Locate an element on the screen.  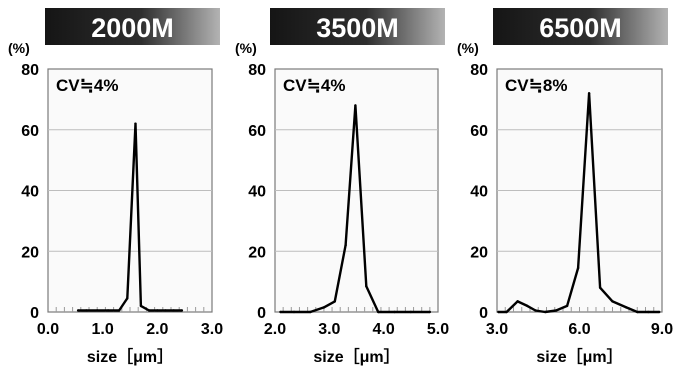
cv-annotation: CV≒8% is located at coordinates (536, 85).